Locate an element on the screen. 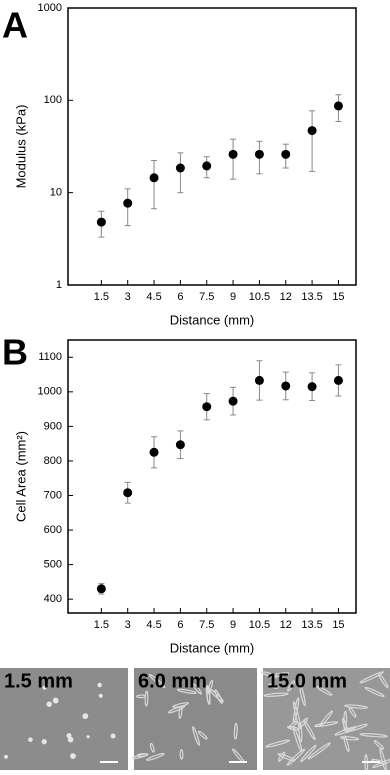 Image resolution: width=390 pixels, height=775 pixels. panel-label: A is located at coordinates (15, 25).